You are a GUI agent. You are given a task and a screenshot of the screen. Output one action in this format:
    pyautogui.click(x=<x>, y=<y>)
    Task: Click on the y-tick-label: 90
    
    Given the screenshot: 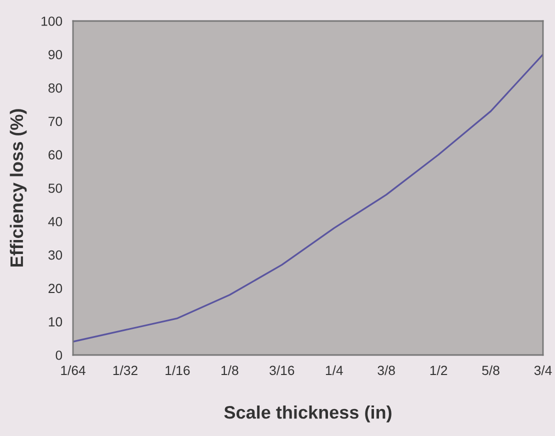 What is the action you would take?
    pyautogui.click(x=55, y=55)
    